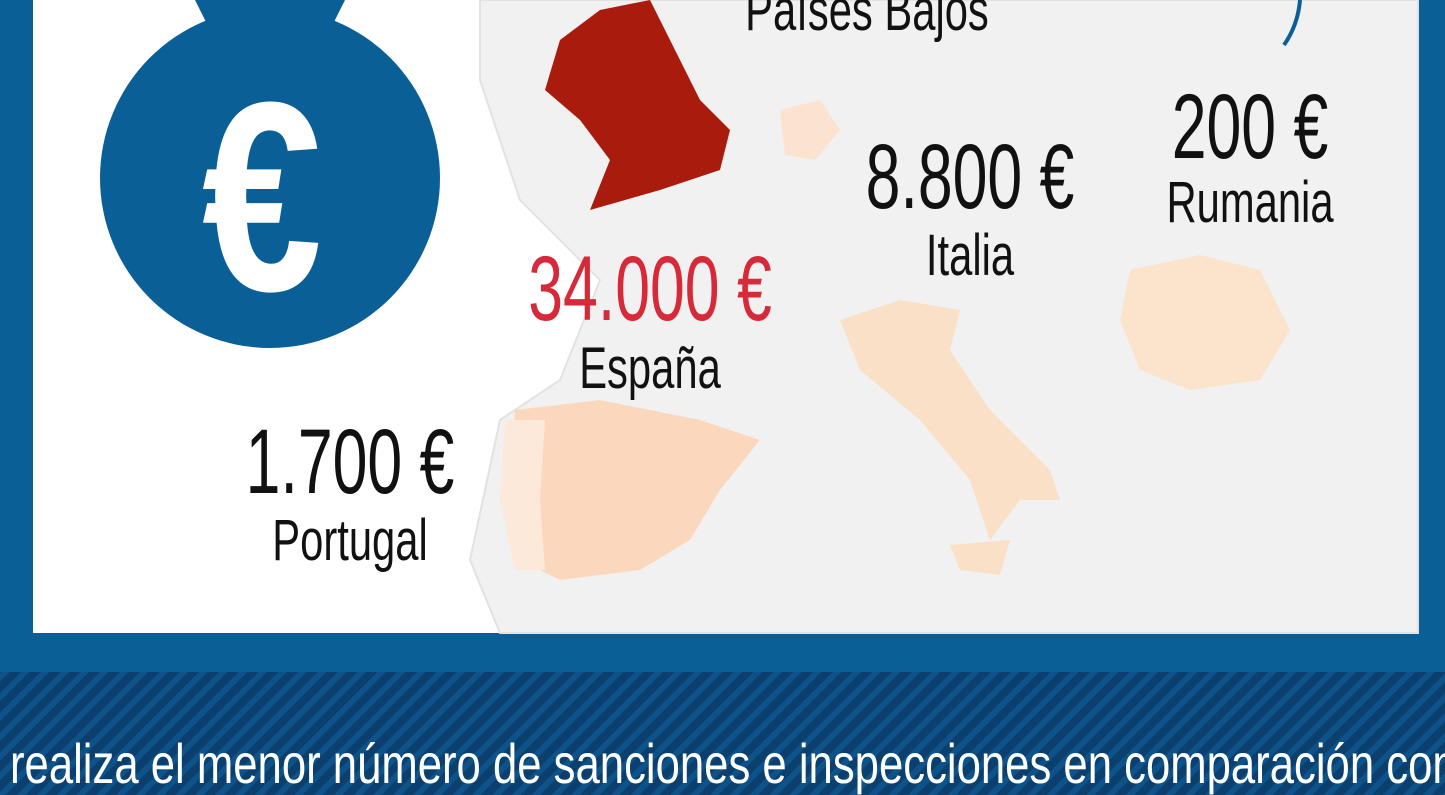  Describe the element at coordinates (1292, 23) in the screenshot. I see `arc-decoration` at that location.